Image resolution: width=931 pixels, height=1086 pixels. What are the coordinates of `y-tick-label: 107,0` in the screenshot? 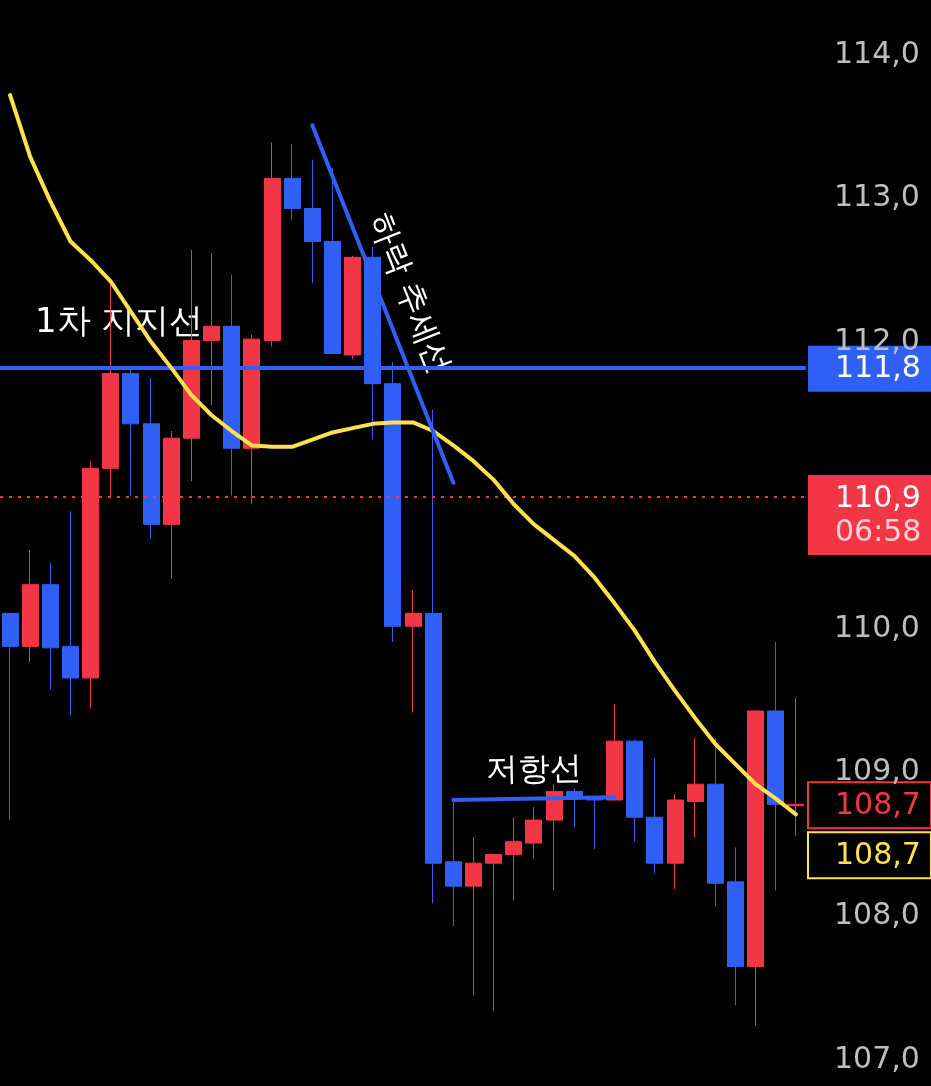 It's located at (877, 1057).